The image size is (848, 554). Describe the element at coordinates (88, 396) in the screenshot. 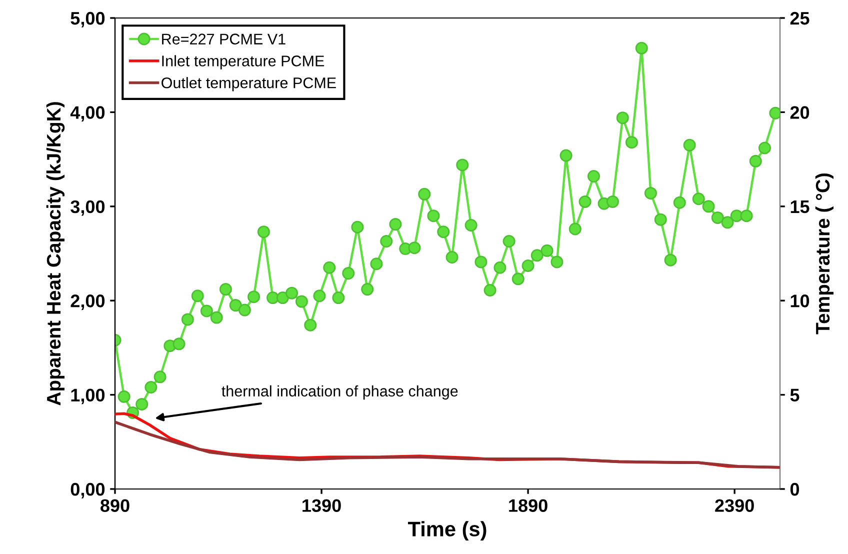

I see `y-tick-label: 1,00` at that location.